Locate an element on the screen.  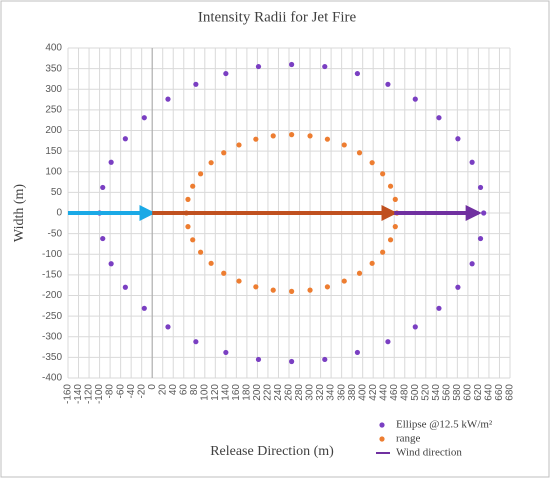
x-tick-label: 120 is located at coordinates (215, 392).